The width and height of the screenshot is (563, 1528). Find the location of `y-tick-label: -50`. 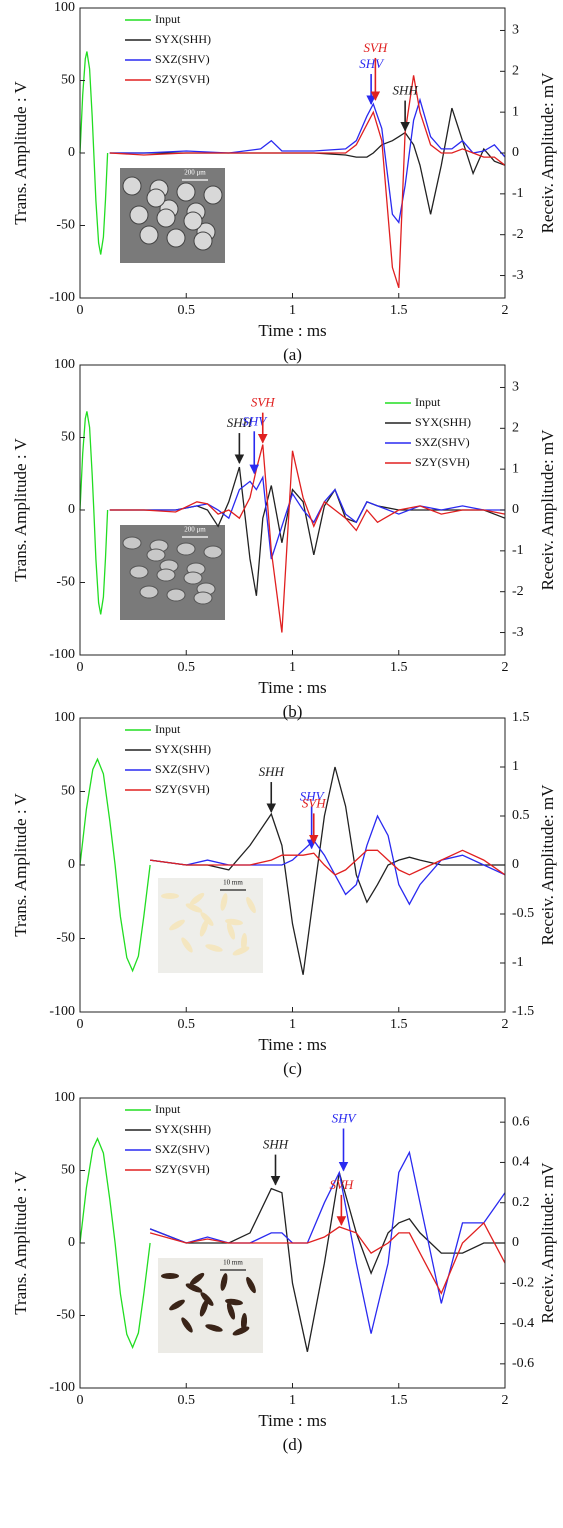

y-tick-label: -50 is located at coordinates (65, 938).